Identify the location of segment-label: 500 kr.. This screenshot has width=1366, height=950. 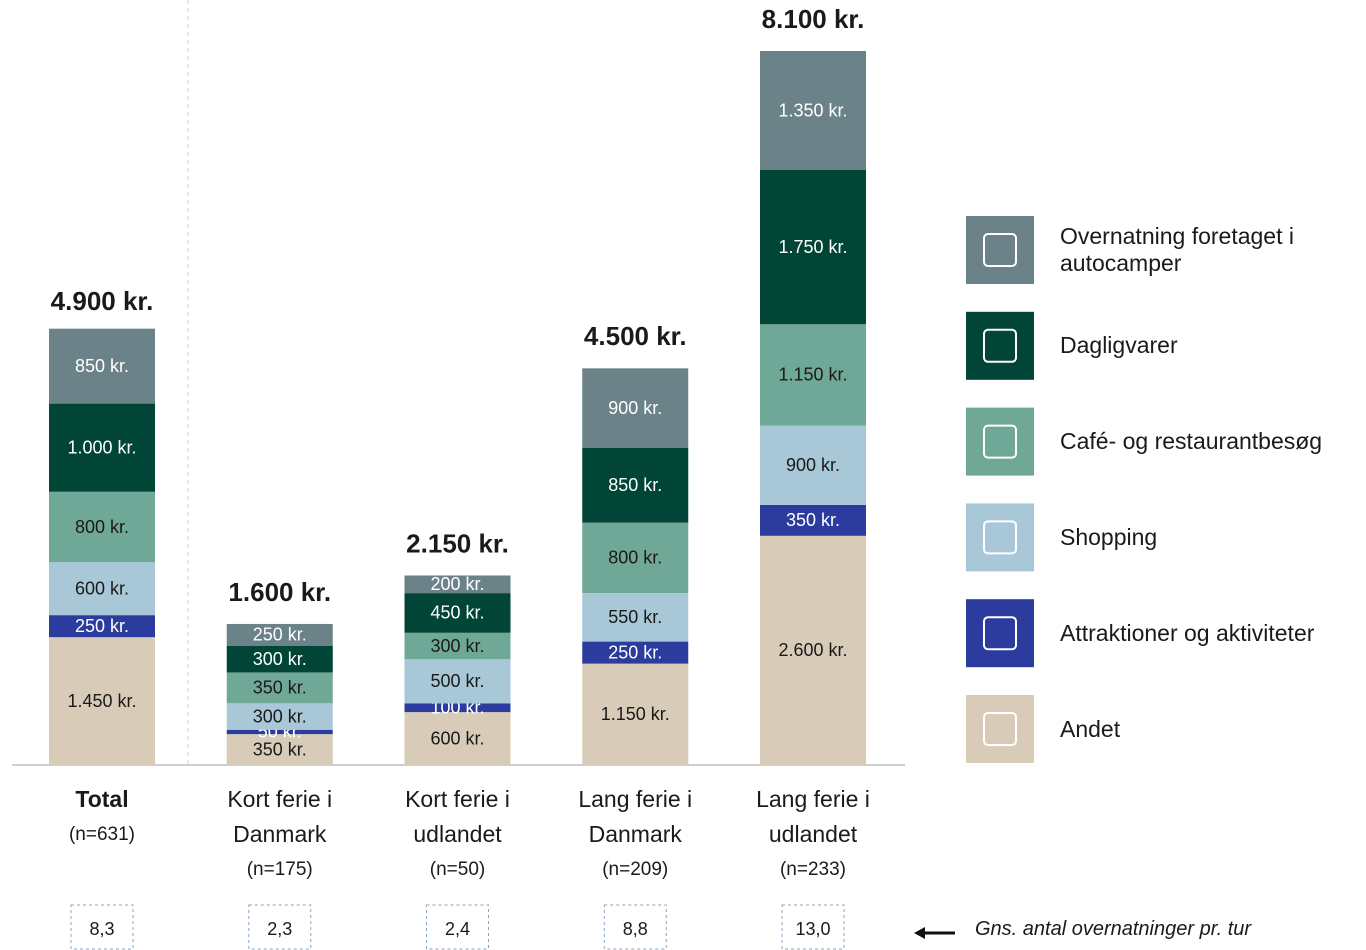
(457, 681).